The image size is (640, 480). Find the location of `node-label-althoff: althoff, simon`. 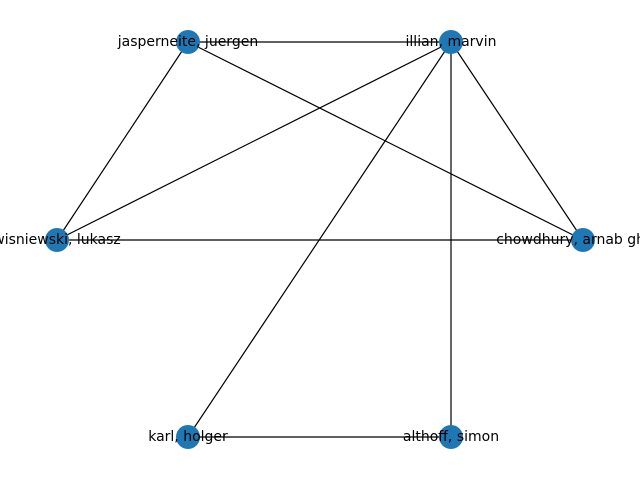

node-label-althoff: althoff, simon is located at coordinates (451, 437).